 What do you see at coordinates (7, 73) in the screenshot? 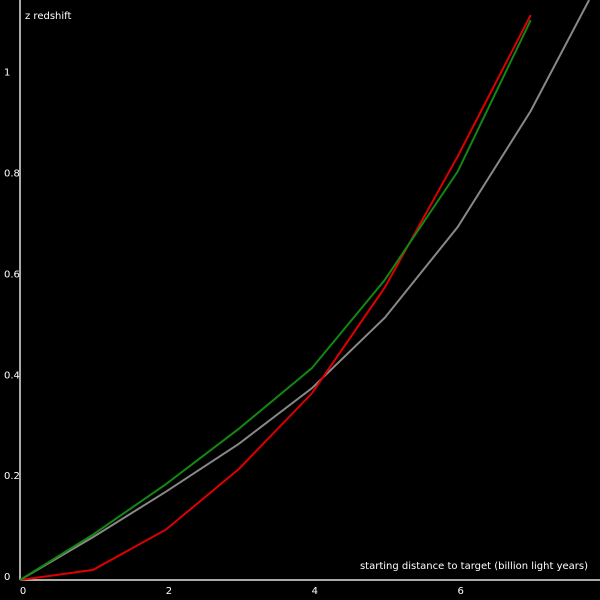
I see `y-tick-label: 1` at bounding box center [7, 73].